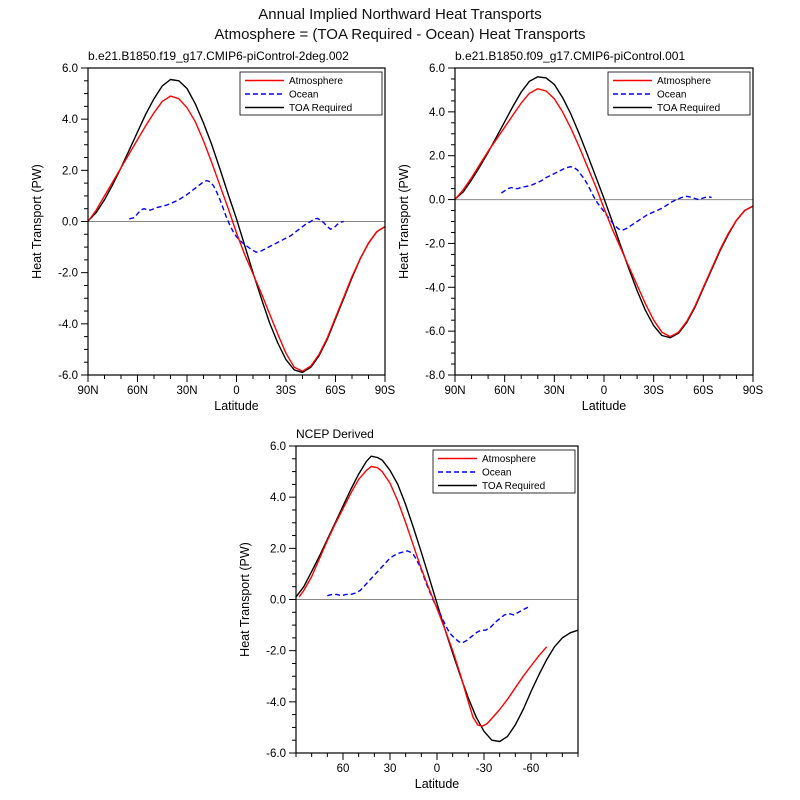 This screenshot has height=800, width=800. Describe the element at coordinates (570, 56) in the screenshot. I see `panel-title: b.e21.B1850.f09_g17.CMIP6-piControl.001` at that location.